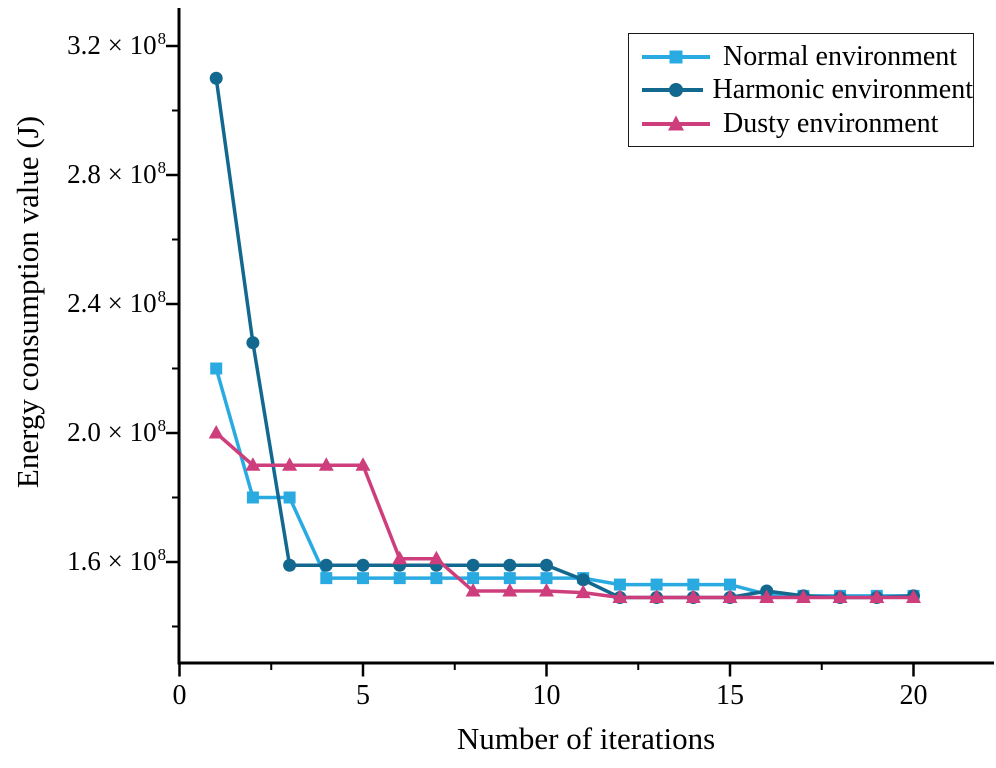  I want to click on x-tick-label: 5, so click(363, 695).